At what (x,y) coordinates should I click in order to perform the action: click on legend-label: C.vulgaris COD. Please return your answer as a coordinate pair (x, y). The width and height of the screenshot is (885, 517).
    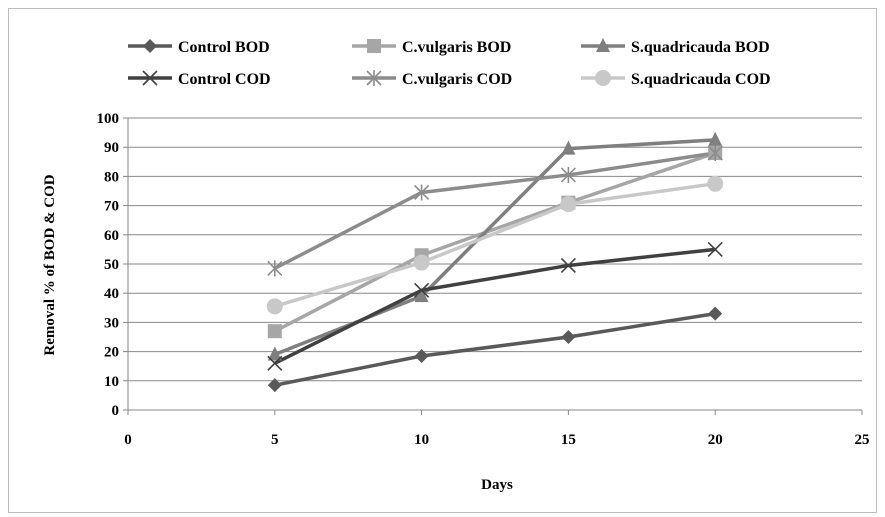
    Looking at the image, I should click on (457, 79).